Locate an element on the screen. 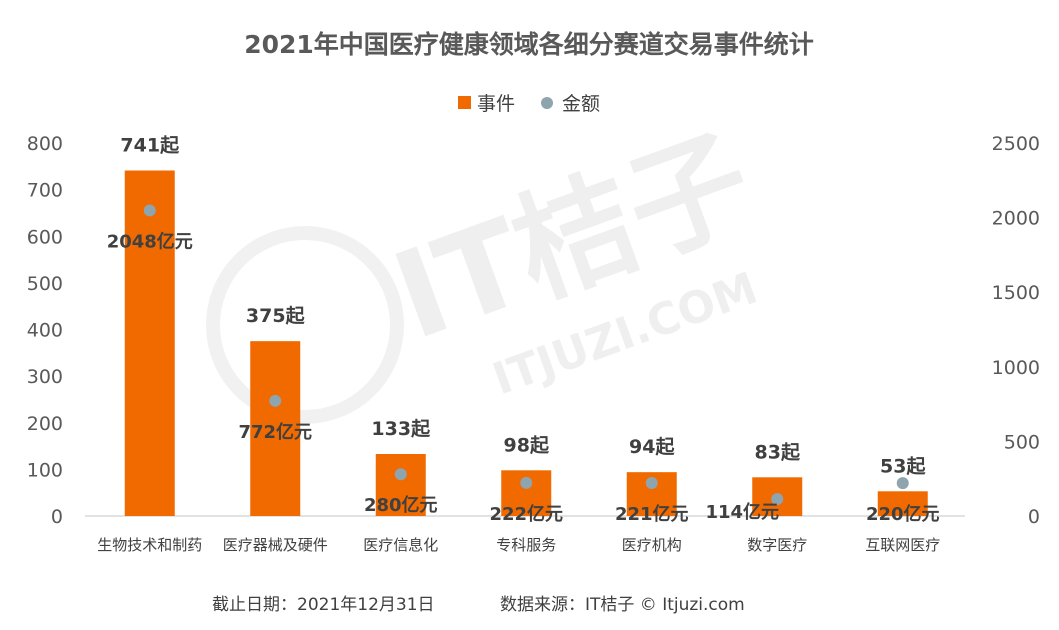  left-tick-label: 400 is located at coordinates (45, 331).